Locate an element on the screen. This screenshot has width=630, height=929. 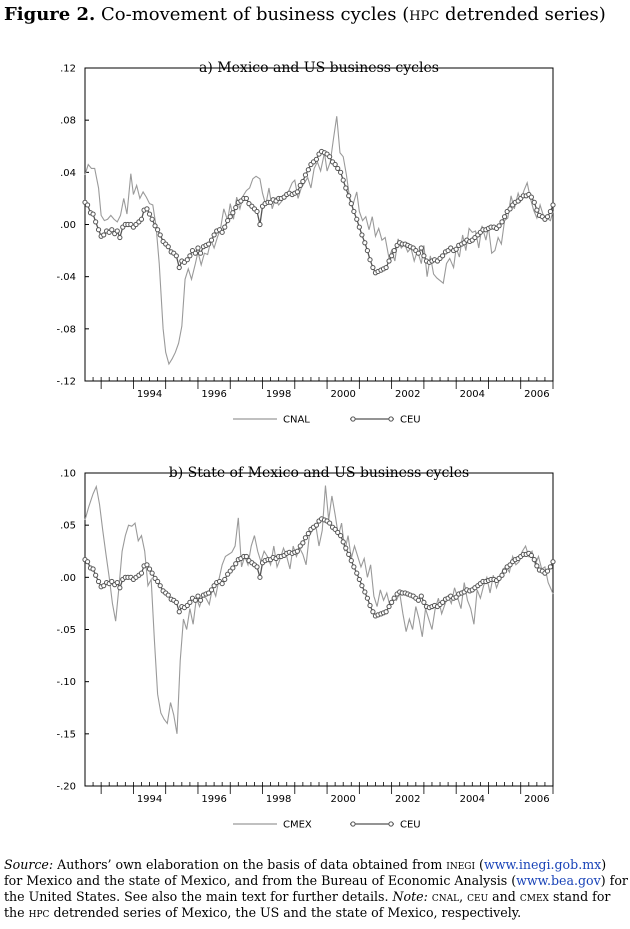
x-tick-label: 2002 is located at coordinates (407, 394).